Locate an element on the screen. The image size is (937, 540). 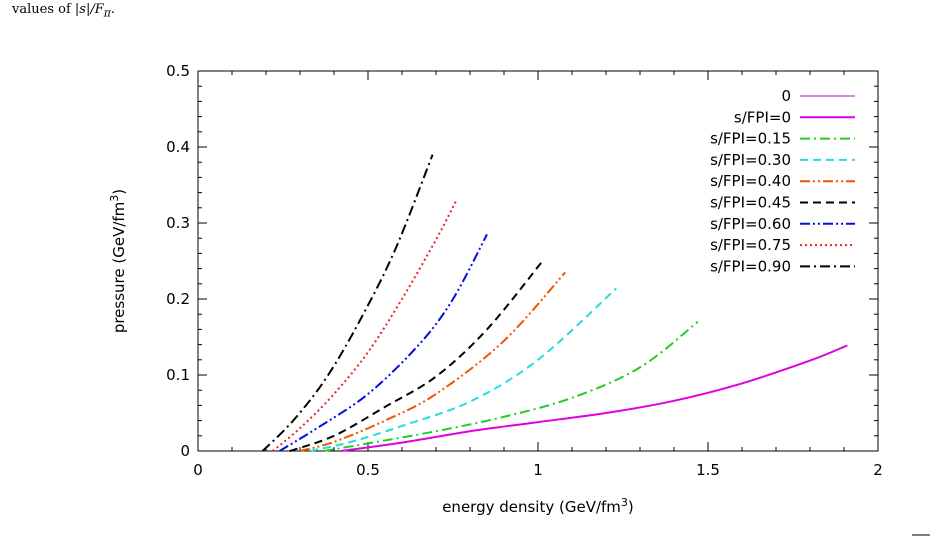
x-tick-label: 2 is located at coordinates (878, 470).